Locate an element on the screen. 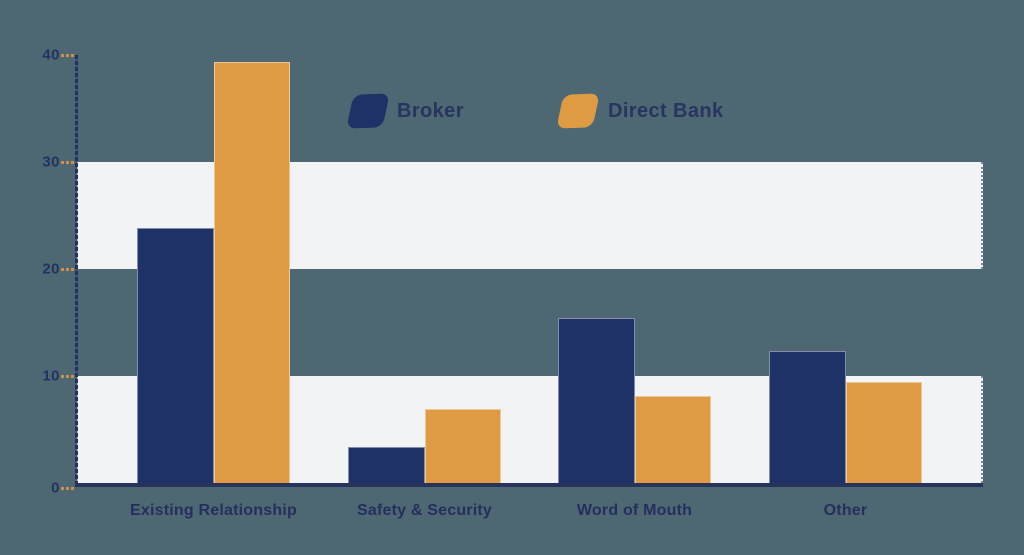 The height and width of the screenshot is (555, 1024). y-tick-label-20: 20 is located at coordinates (51, 269).